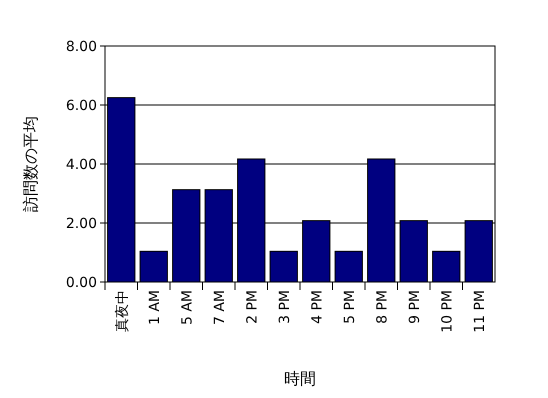 The image size is (548, 398). I want to click on x-tick-label: 1 AM, so click(154, 308).